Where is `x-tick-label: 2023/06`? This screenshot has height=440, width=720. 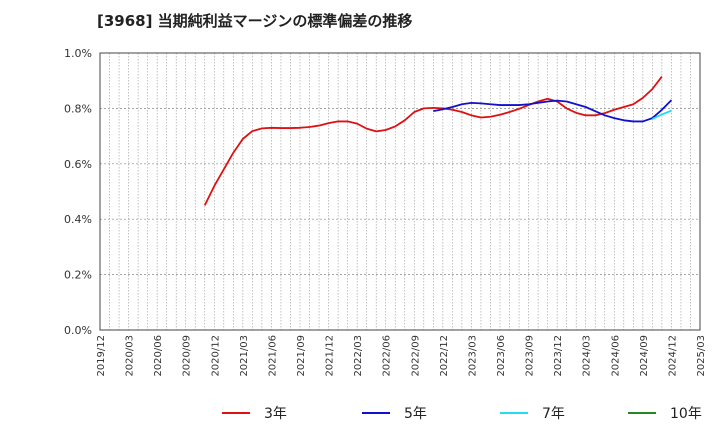 x-tick-label: 2023/06 is located at coordinates (501, 356).